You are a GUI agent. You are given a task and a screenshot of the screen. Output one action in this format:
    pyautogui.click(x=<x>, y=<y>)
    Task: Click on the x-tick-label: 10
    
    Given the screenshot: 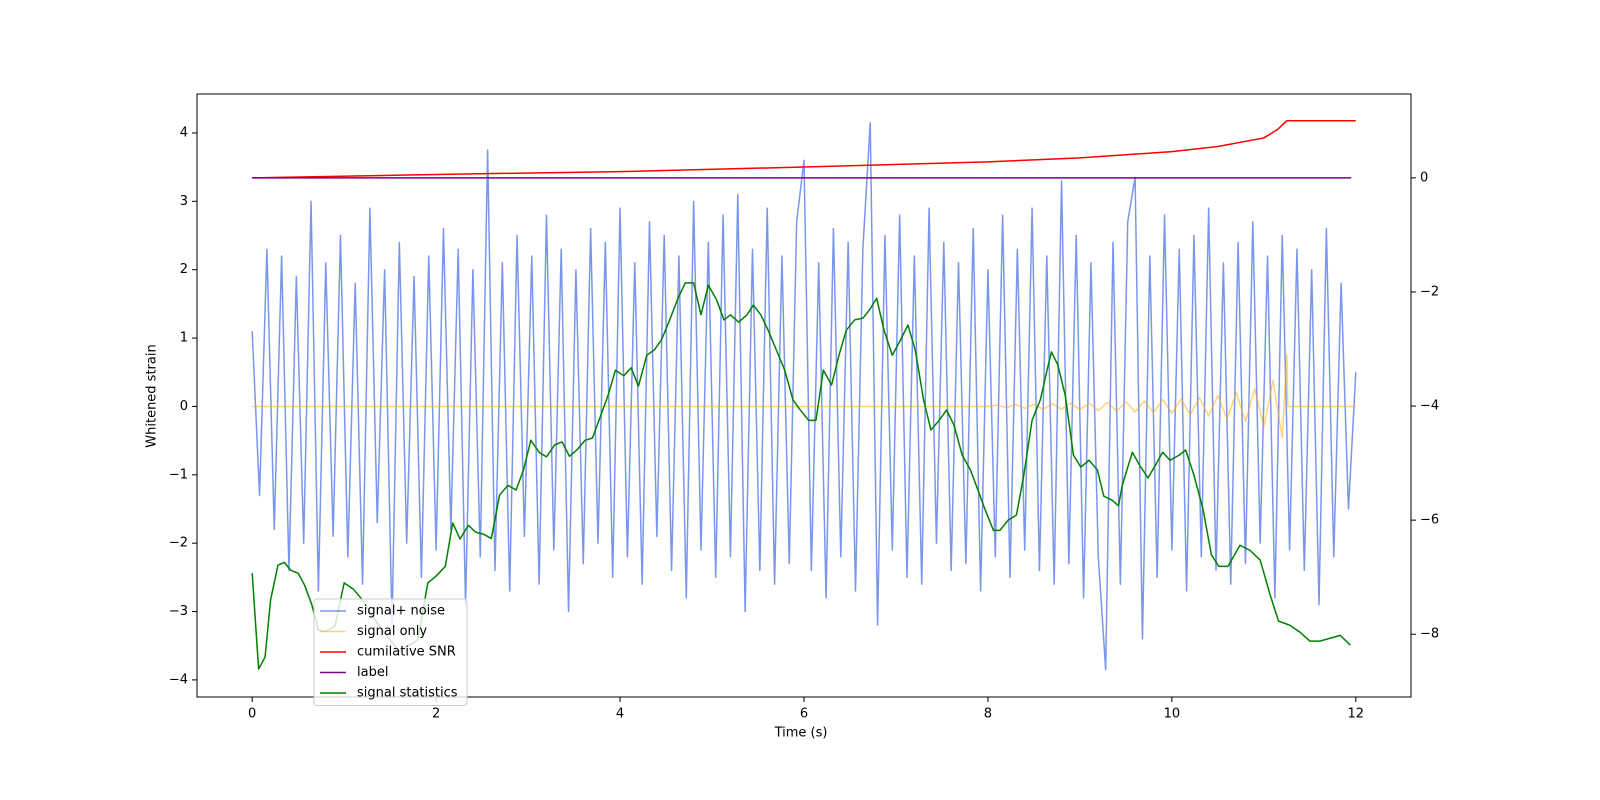 What is the action you would take?
    pyautogui.click(x=1172, y=714)
    